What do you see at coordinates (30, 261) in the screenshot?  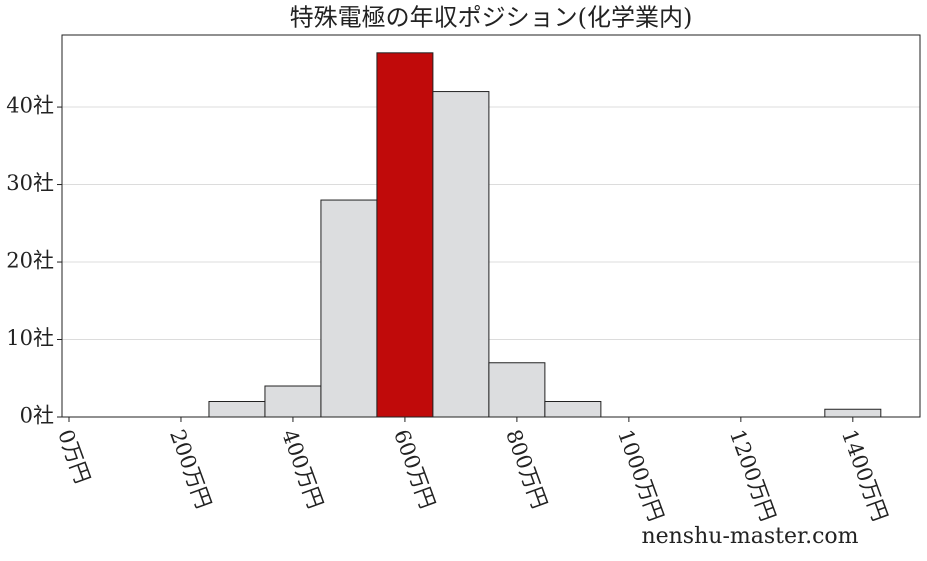 I see `y-tick-label: 20社` at bounding box center [30, 261].